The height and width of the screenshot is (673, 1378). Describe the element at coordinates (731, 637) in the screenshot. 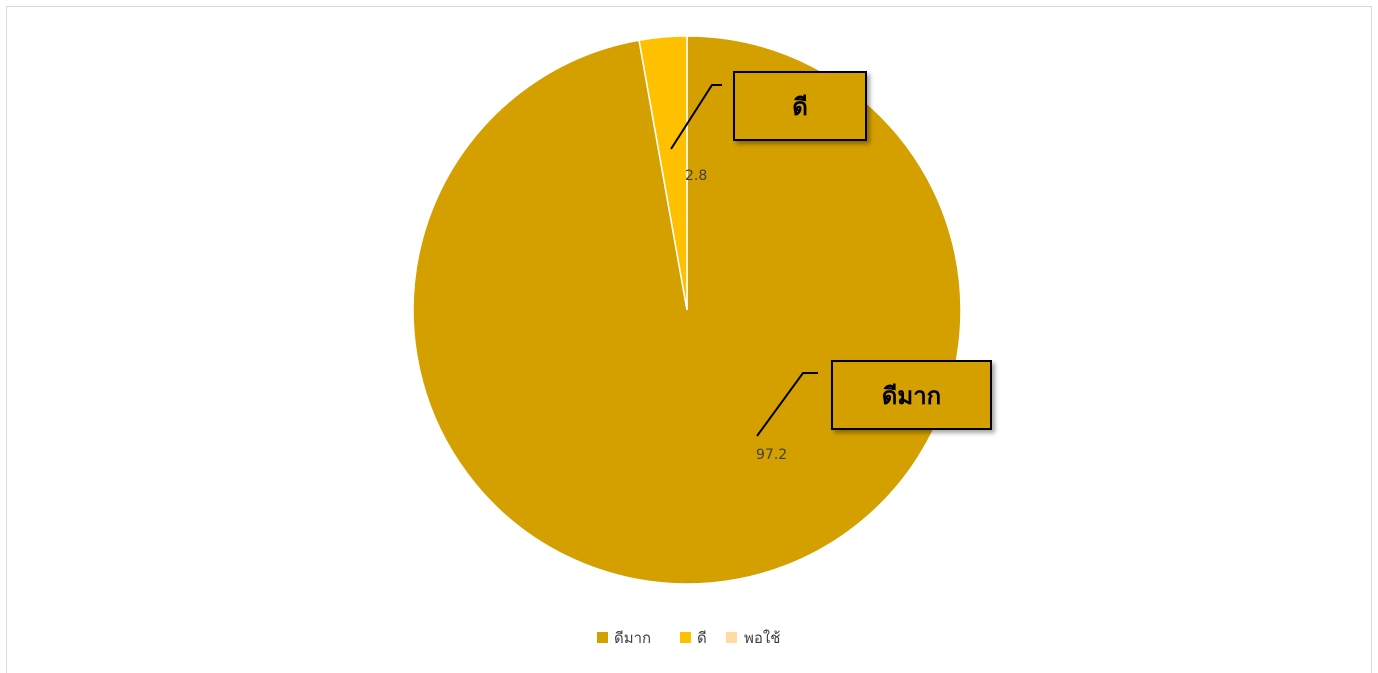

I see `legend-swatch-porchai` at that location.